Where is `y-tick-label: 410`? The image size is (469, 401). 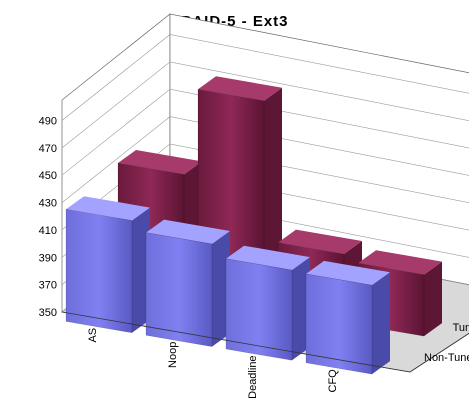 y-tick-label: 410 is located at coordinates (48, 231).